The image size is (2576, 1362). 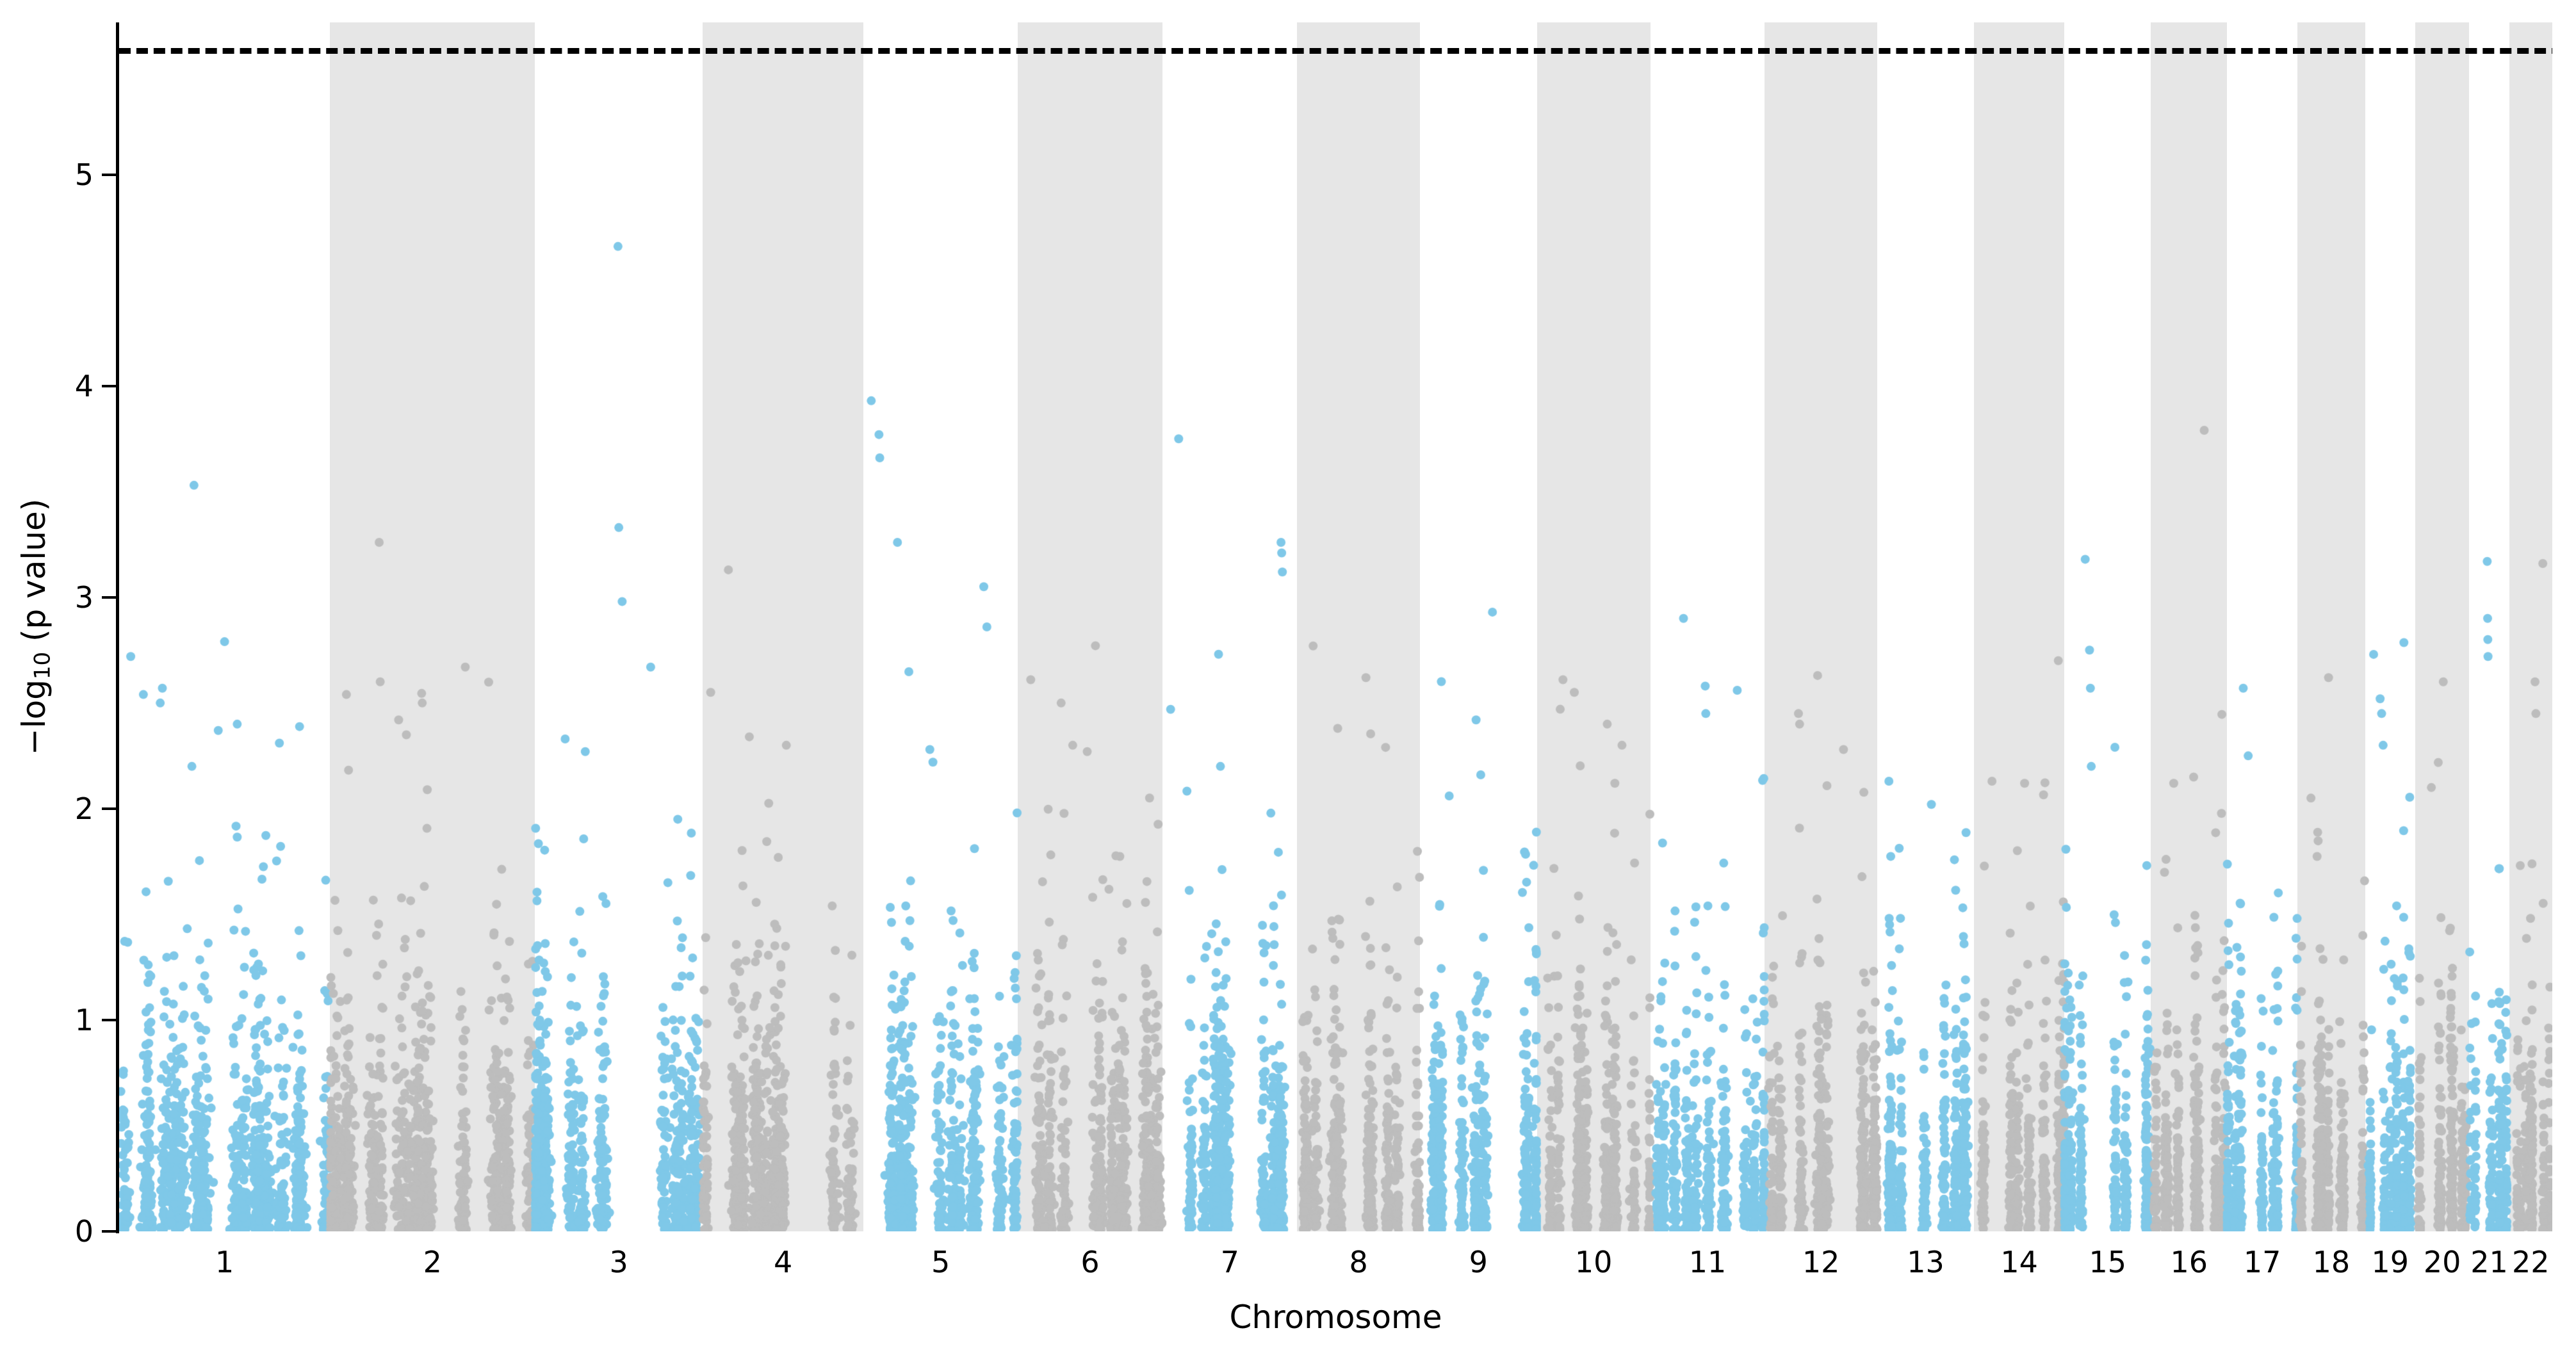 What do you see at coordinates (2442, 1262) in the screenshot?
I see `x-tick-label-chr20: 20` at bounding box center [2442, 1262].